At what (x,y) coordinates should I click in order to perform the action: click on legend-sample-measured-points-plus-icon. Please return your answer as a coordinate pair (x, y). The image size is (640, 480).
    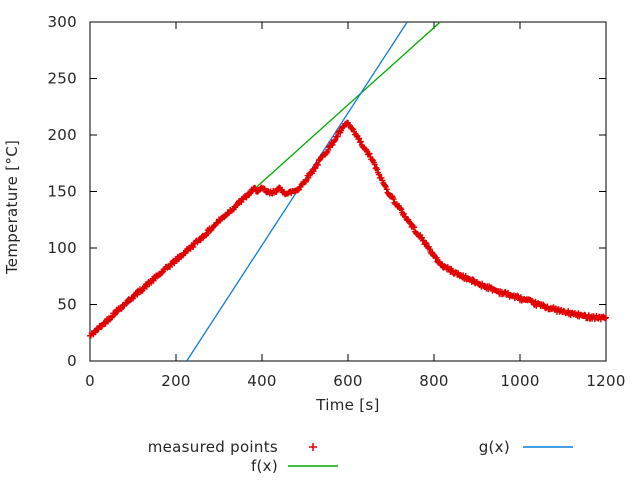
    Looking at the image, I should click on (313, 447).